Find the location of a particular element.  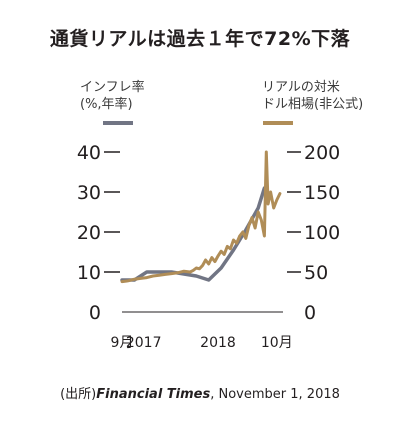

series-layer is located at coordinates (201, 217).